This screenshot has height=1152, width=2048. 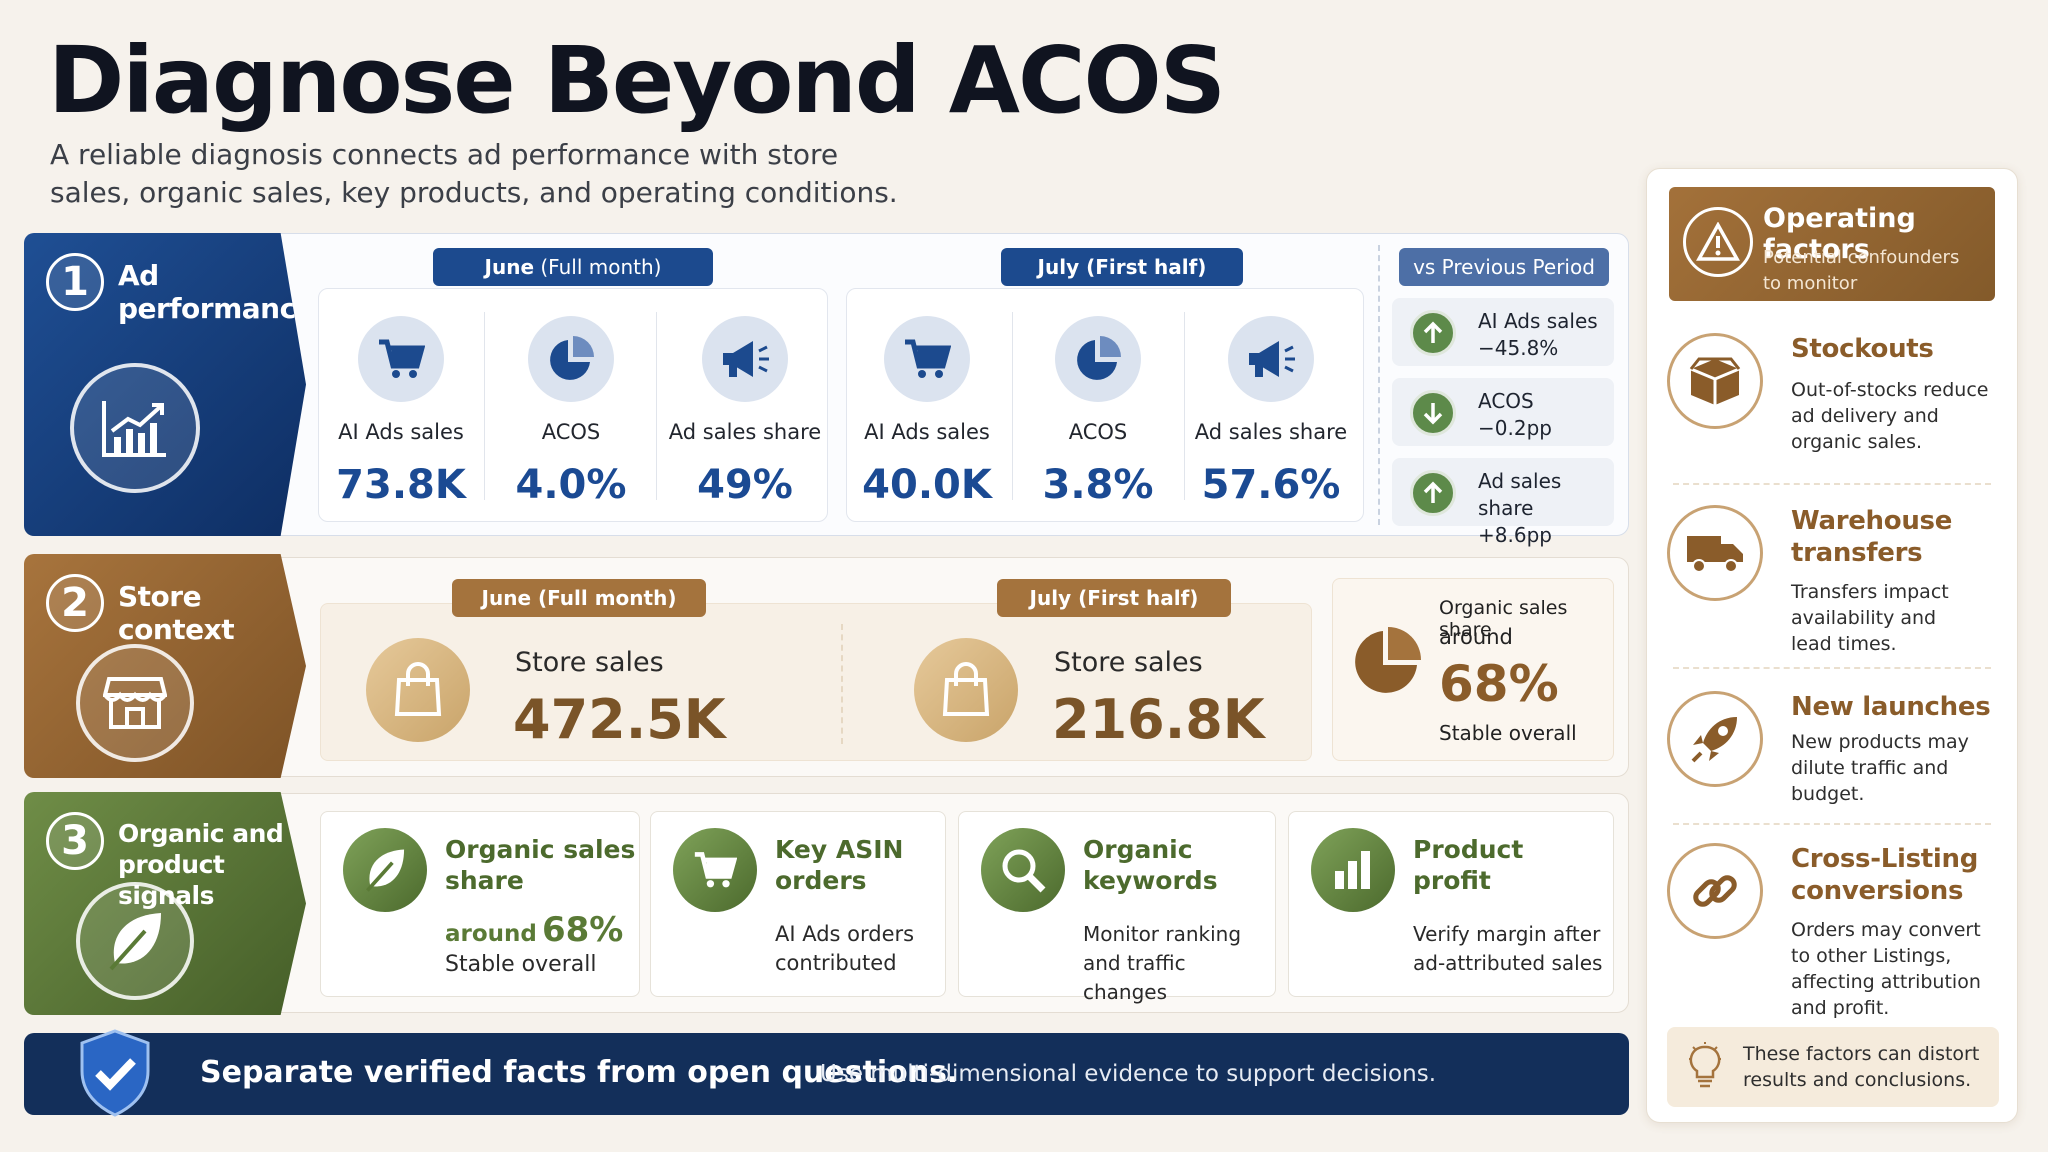 What do you see at coordinates (745, 412) in the screenshot?
I see `metric-june-ad-sales-share: Ad sales share 49%` at bounding box center [745, 412].